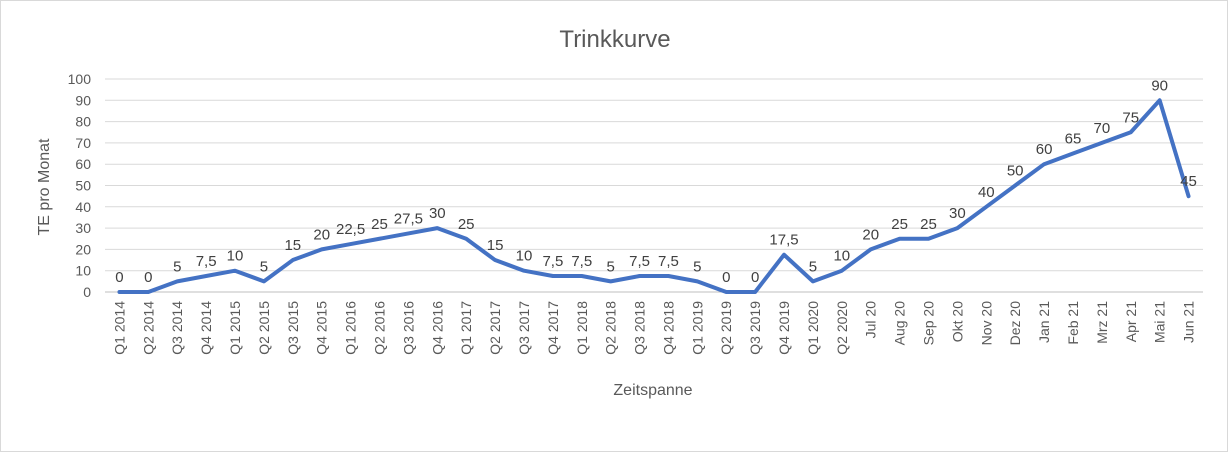 This screenshot has height=452, width=1228. What do you see at coordinates (986, 323) in the screenshot?
I see `x-tick-label: Nov 20` at bounding box center [986, 323].